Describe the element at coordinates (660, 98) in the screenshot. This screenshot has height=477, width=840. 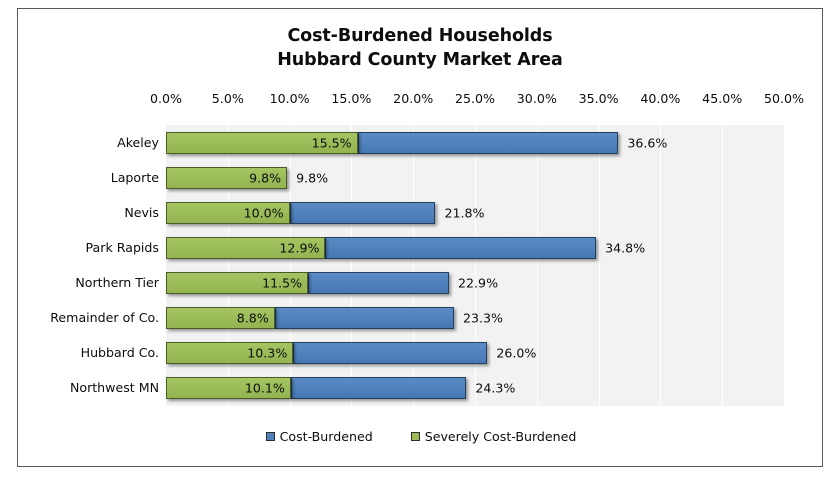
I see `x-axis-tick-8: 40.0%` at that location.